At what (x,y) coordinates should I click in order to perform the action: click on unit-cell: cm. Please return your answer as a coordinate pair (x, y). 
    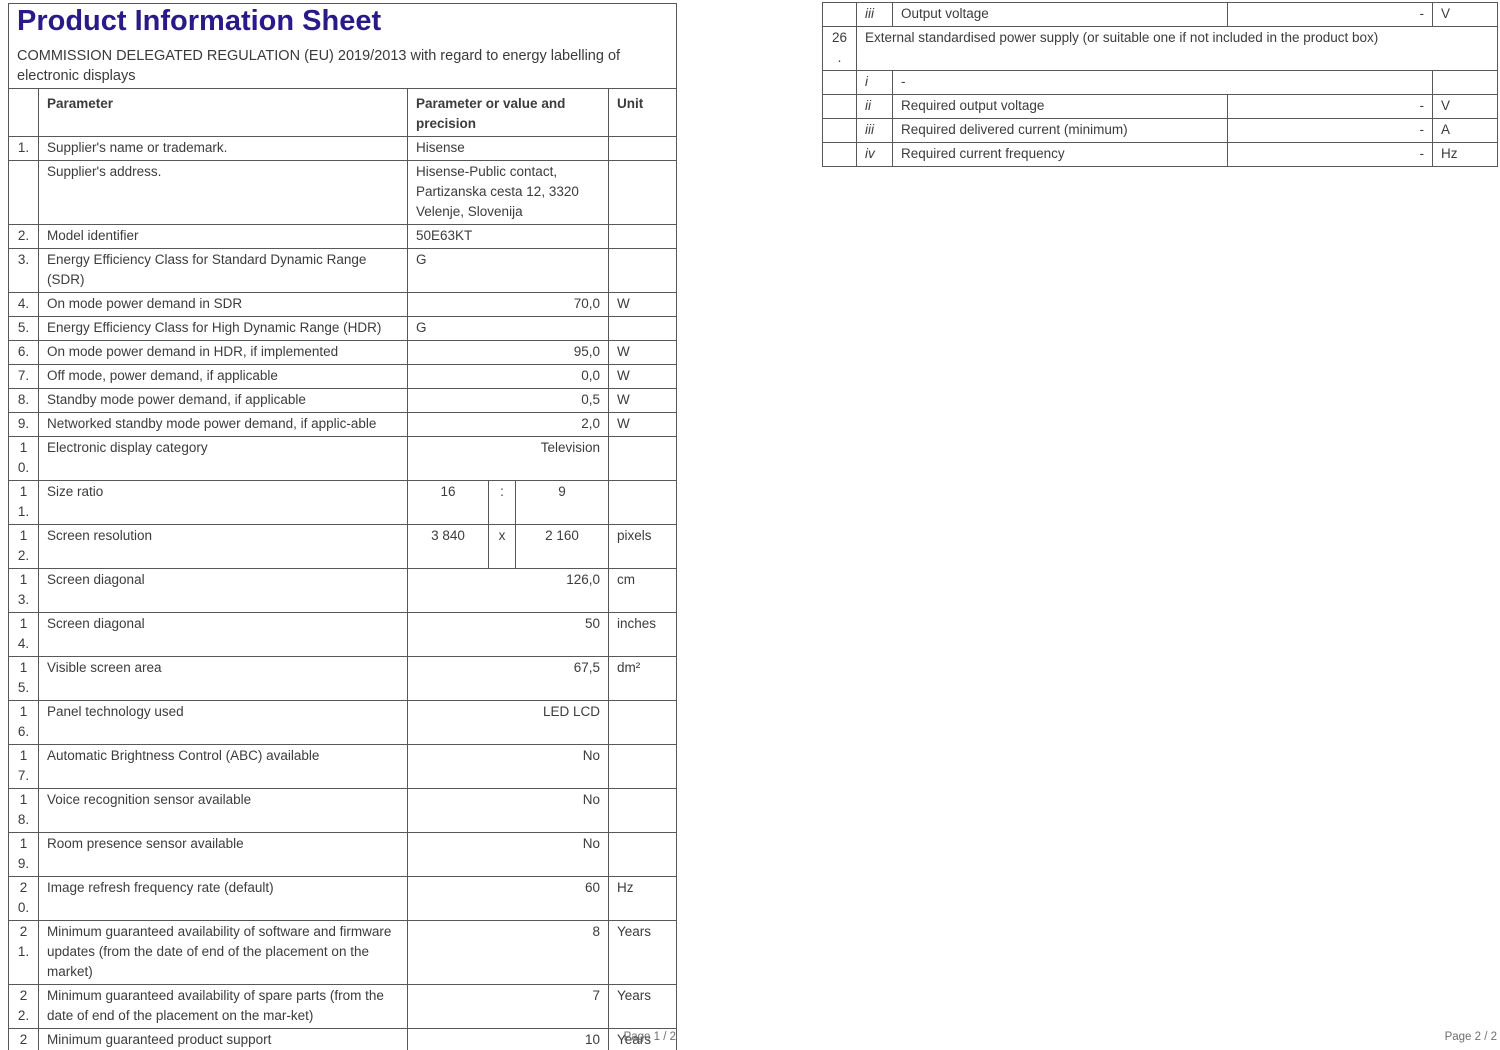
    Looking at the image, I should click on (642, 590).